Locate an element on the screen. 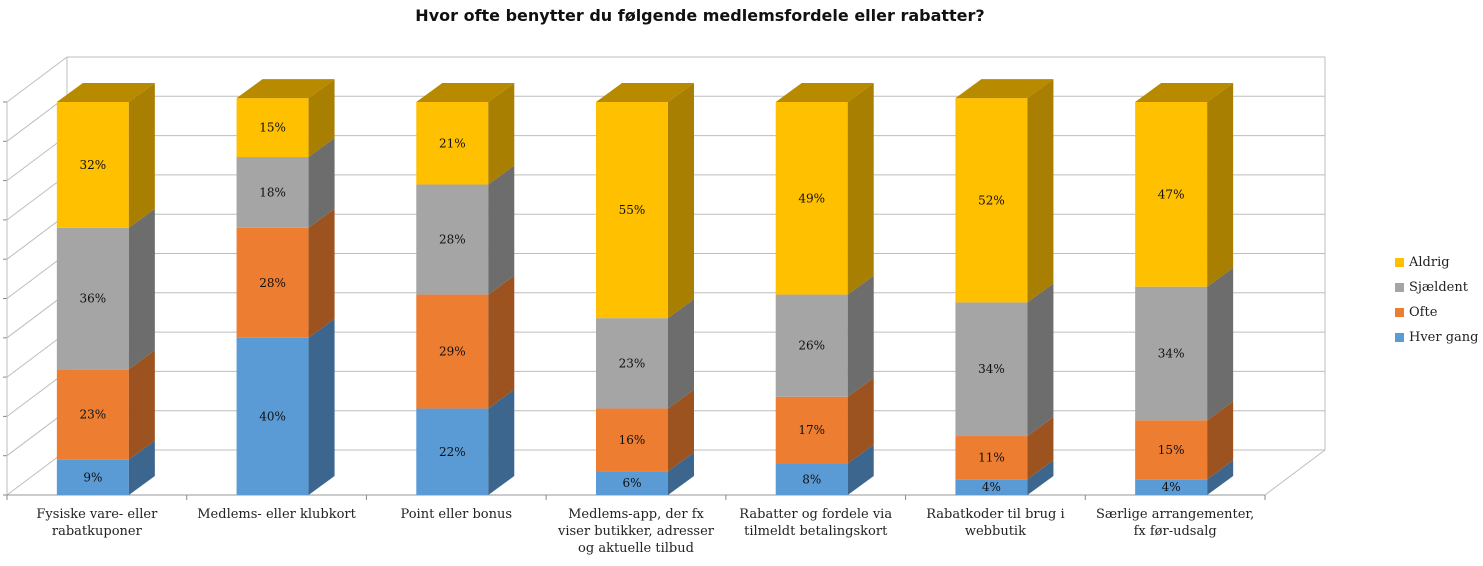 The width and height of the screenshot is (1483, 566). bar-segment: 18% is located at coordinates (285, 183).